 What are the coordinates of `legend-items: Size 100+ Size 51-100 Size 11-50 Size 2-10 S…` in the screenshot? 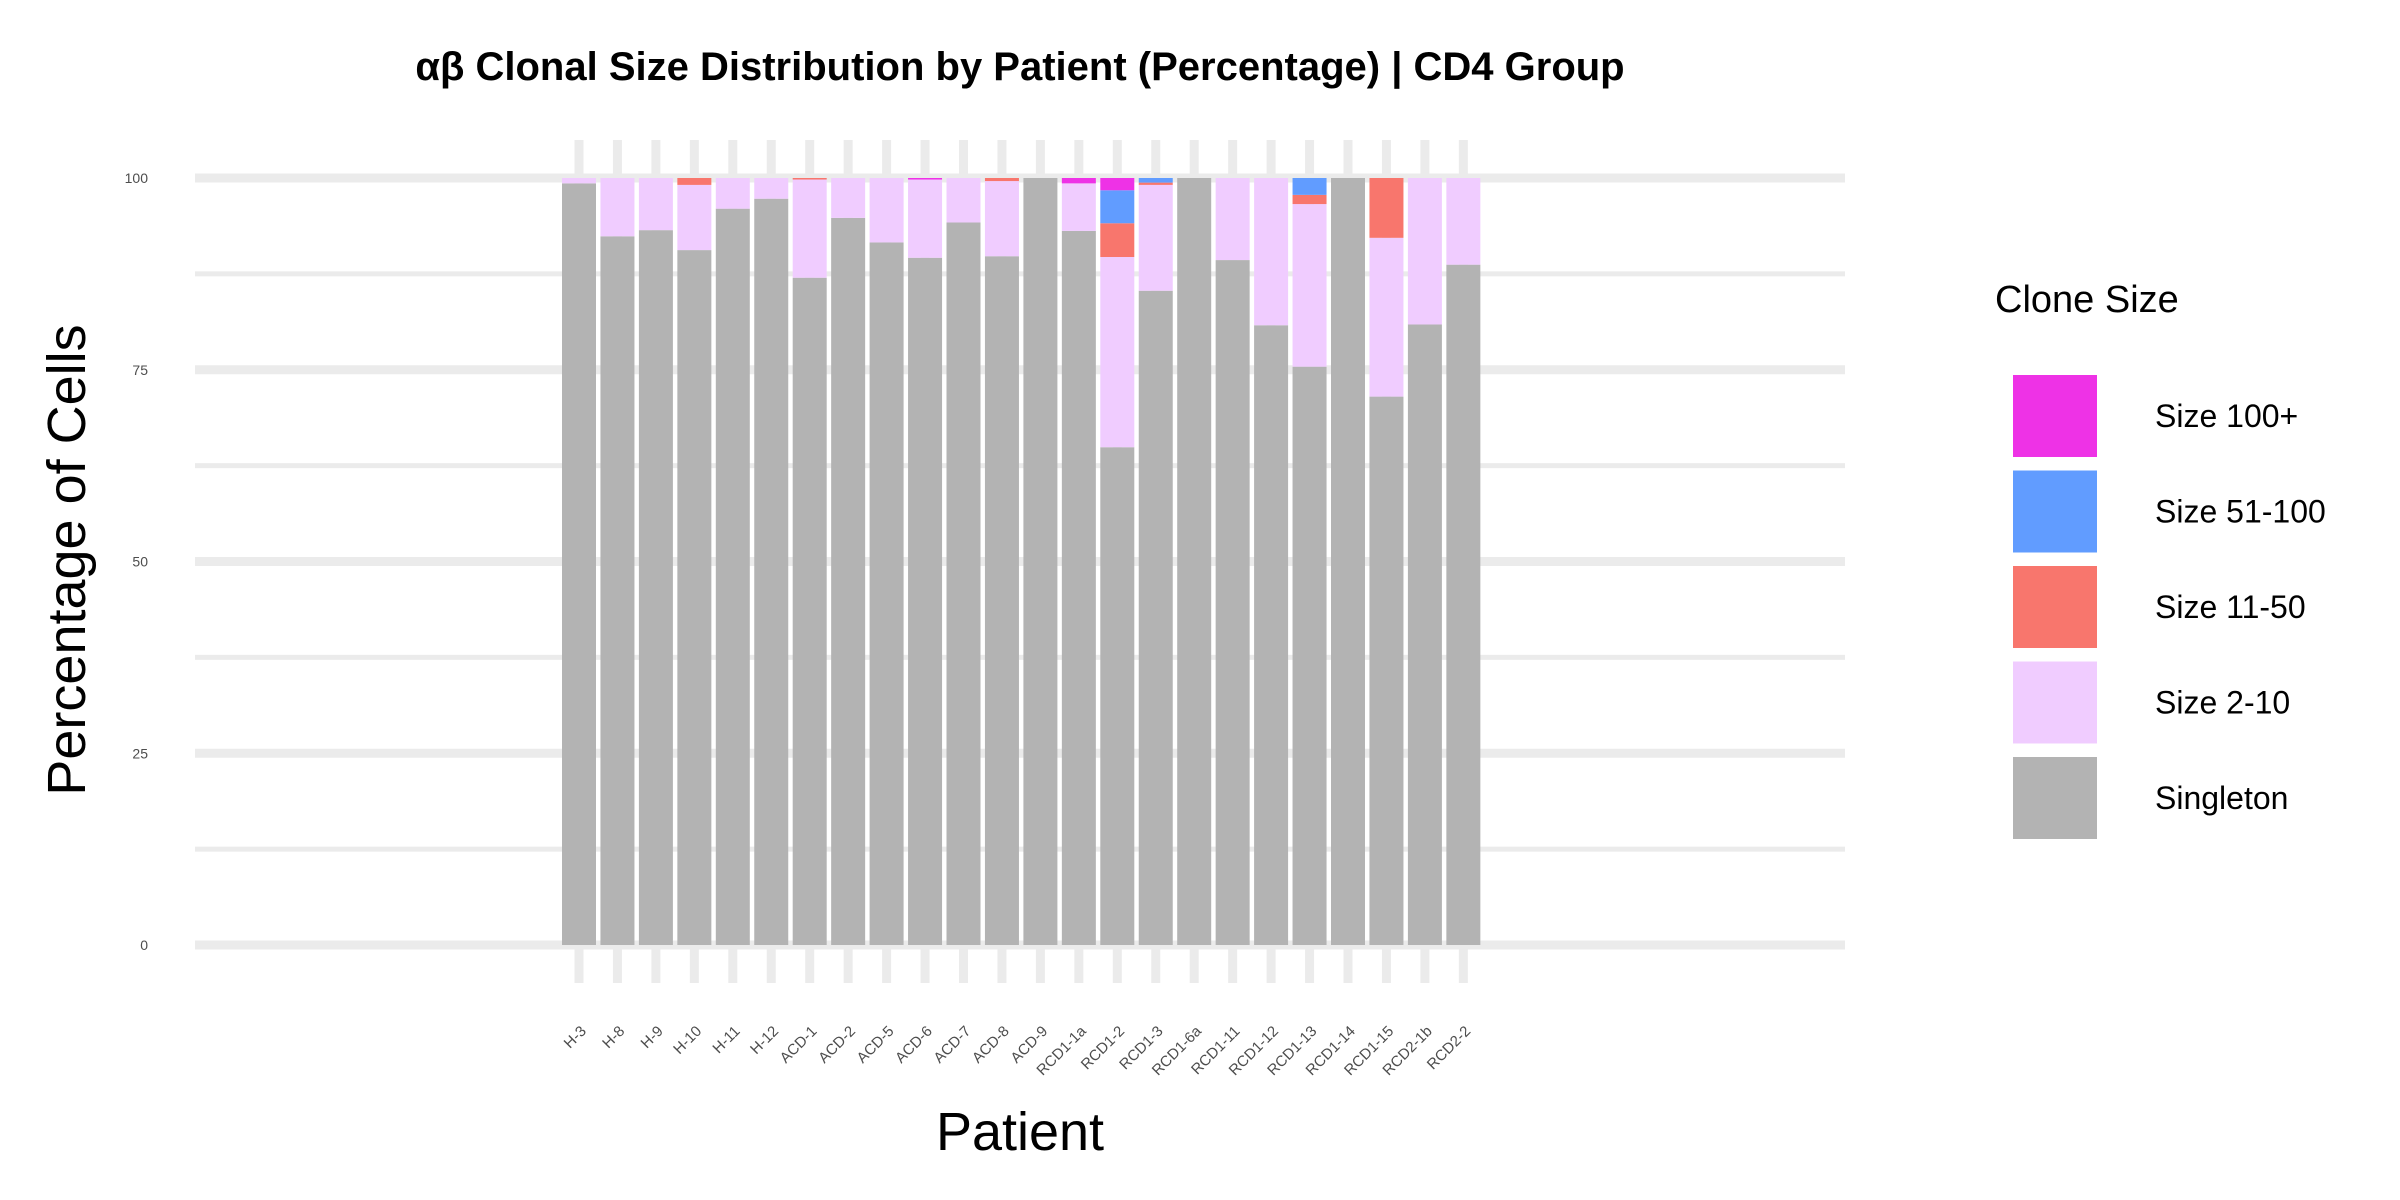 It's located at (2169, 607).